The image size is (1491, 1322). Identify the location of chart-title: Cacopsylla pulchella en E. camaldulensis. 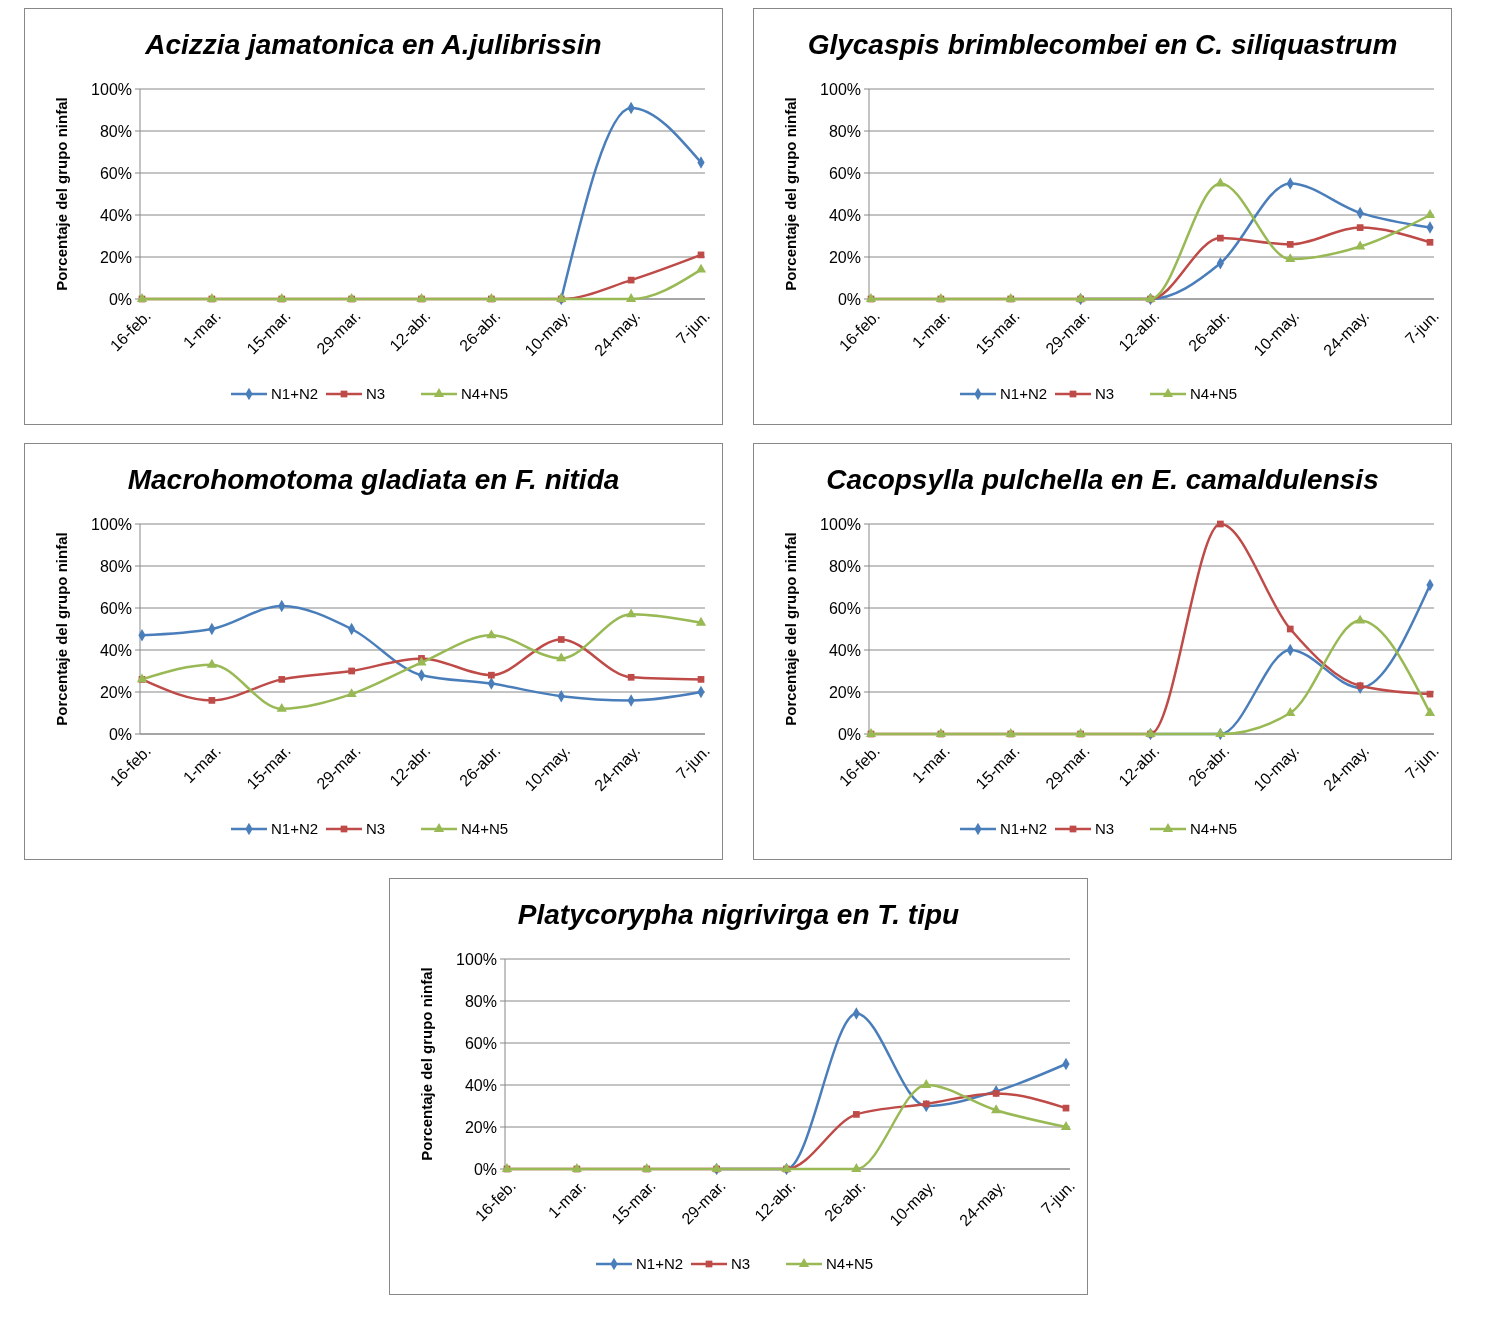
(1102, 479).